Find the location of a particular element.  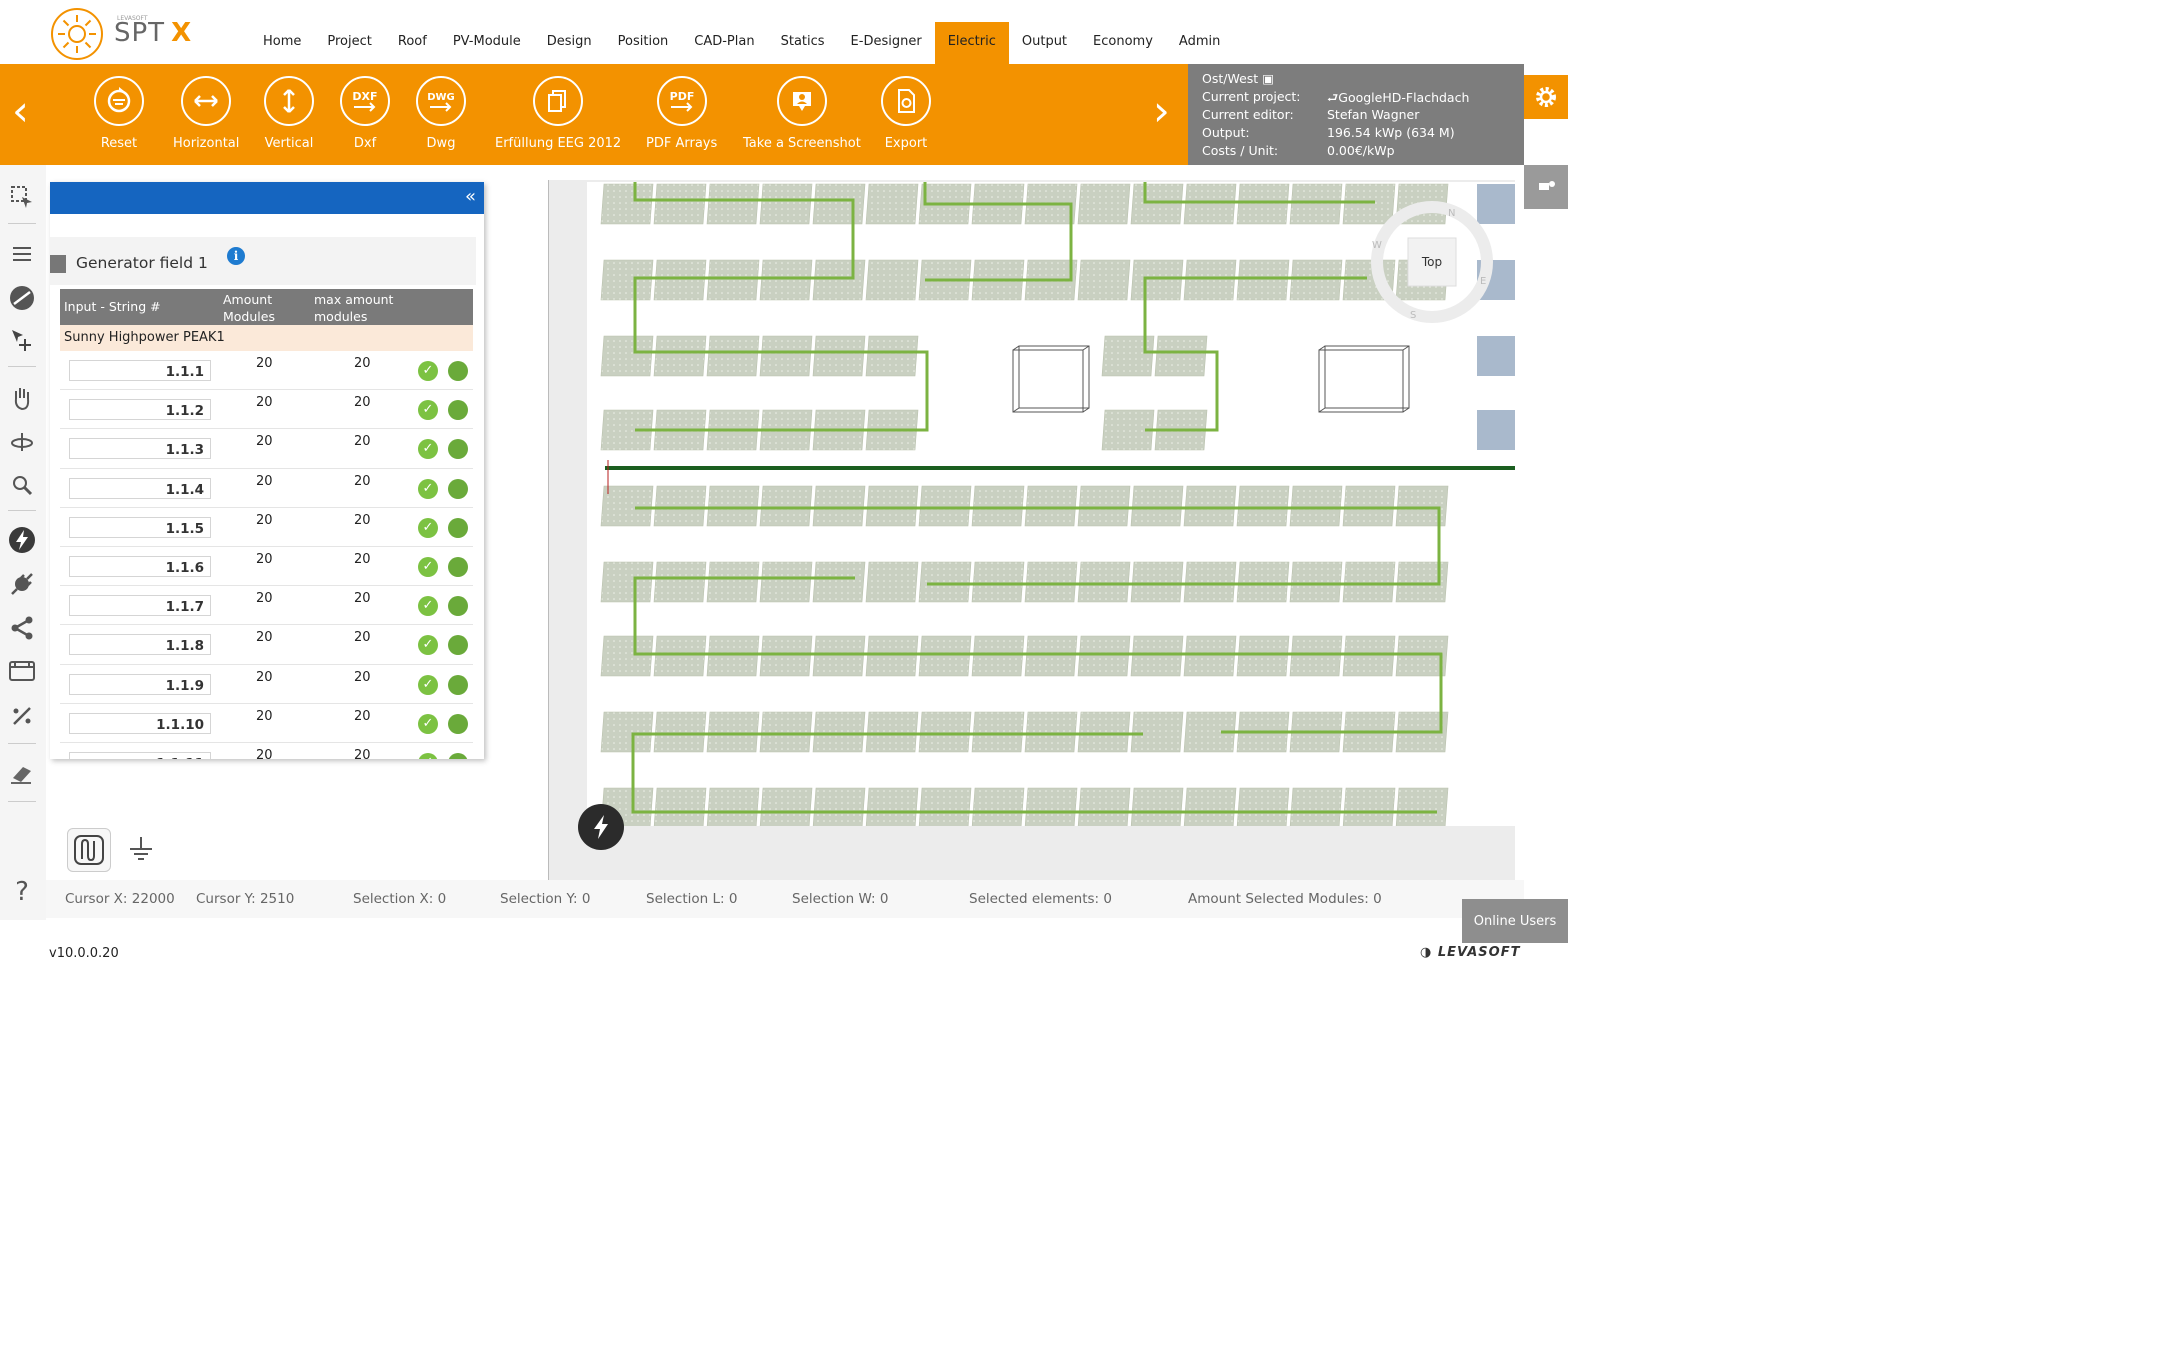

dxf-button: DXF Dxf is located at coordinates (365, 113).